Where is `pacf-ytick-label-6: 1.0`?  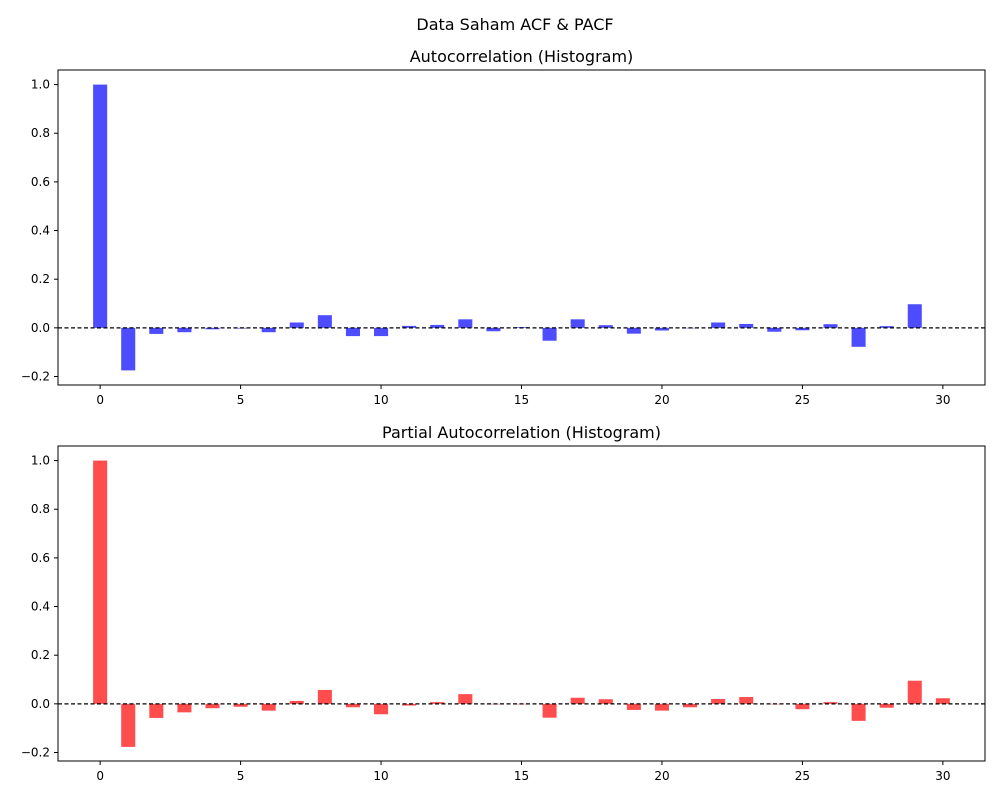 pacf-ytick-label-6: 1.0 is located at coordinates (40, 461).